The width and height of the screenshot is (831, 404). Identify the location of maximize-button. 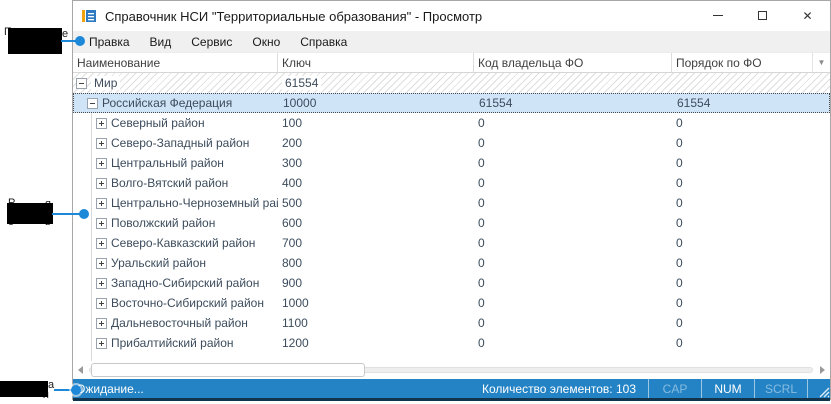
(762, 15).